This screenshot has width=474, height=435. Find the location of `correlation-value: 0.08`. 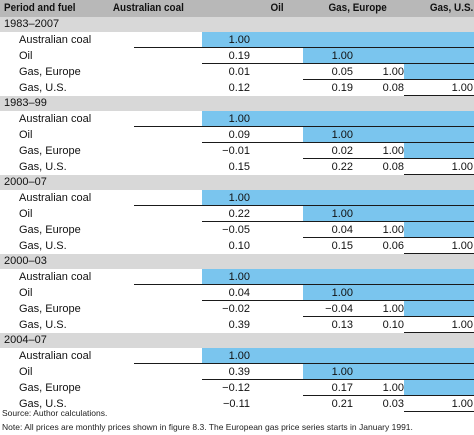

correlation-value: 0.08 is located at coordinates (393, 88).